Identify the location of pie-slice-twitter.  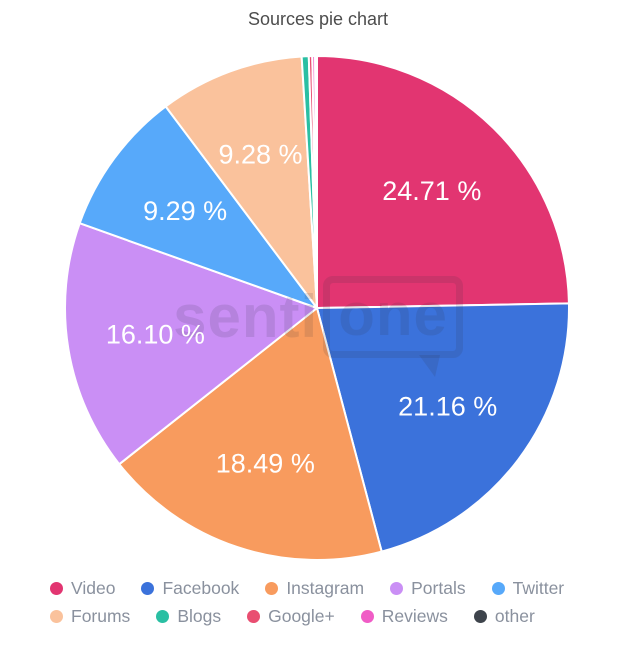
(198, 207).